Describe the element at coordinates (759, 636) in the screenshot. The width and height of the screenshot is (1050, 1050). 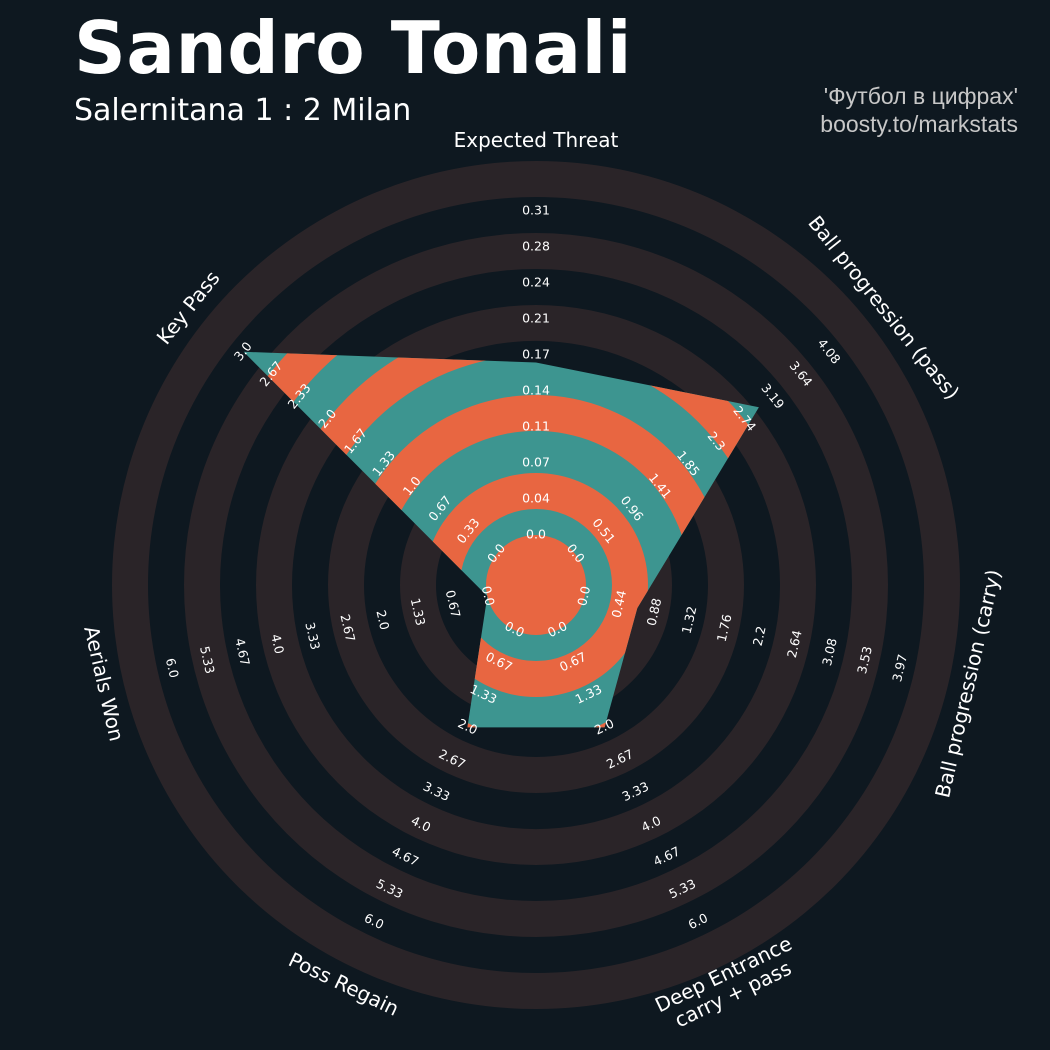
I see `tick-label: 2.2` at that location.